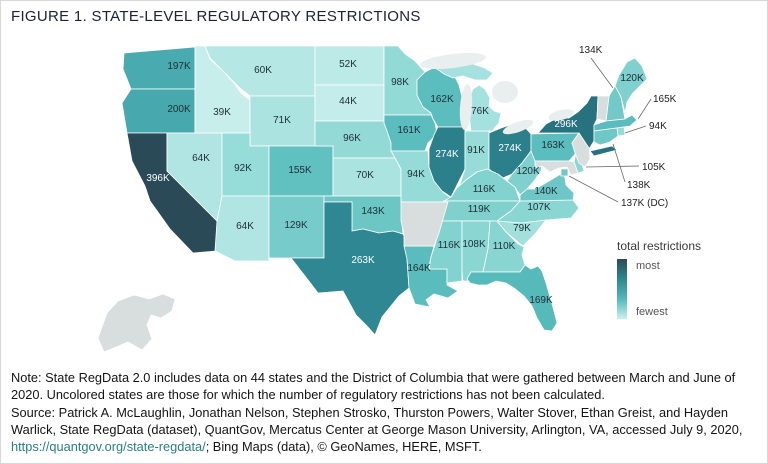  What do you see at coordinates (546, 191) in the screenshot?
I see `value-label-va: 140K` at bounding box center [546, 191].